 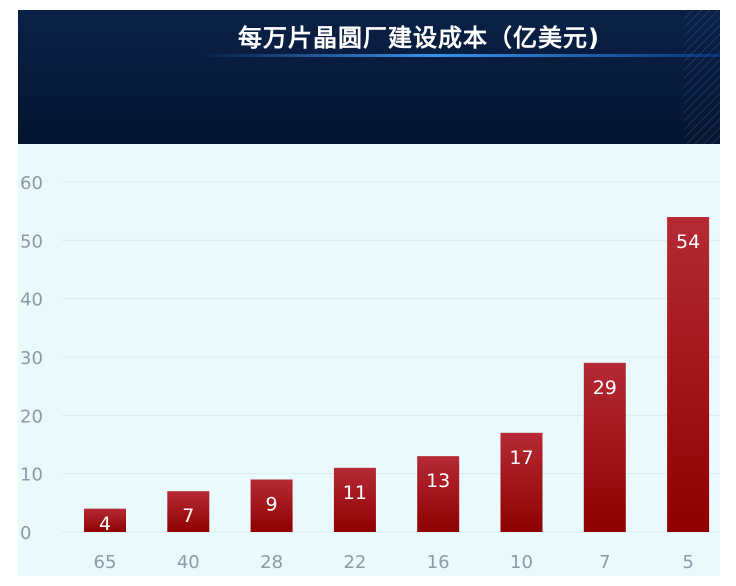 I want to click on x-axis-ticks: 65 40 28 22 16 10 7 5, so click(x=394, y=562).